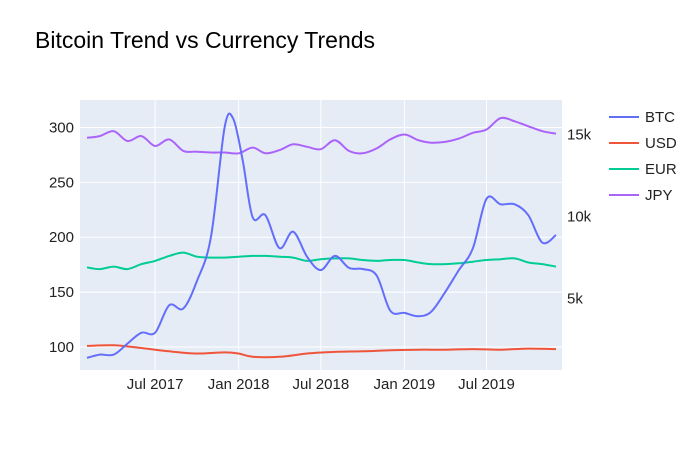  What do you see at coordinates (205, 40) in the screenshot?
I see `chart-title: Bitcoin Trend vs Currency Trends` at bounding box center [205, 40].